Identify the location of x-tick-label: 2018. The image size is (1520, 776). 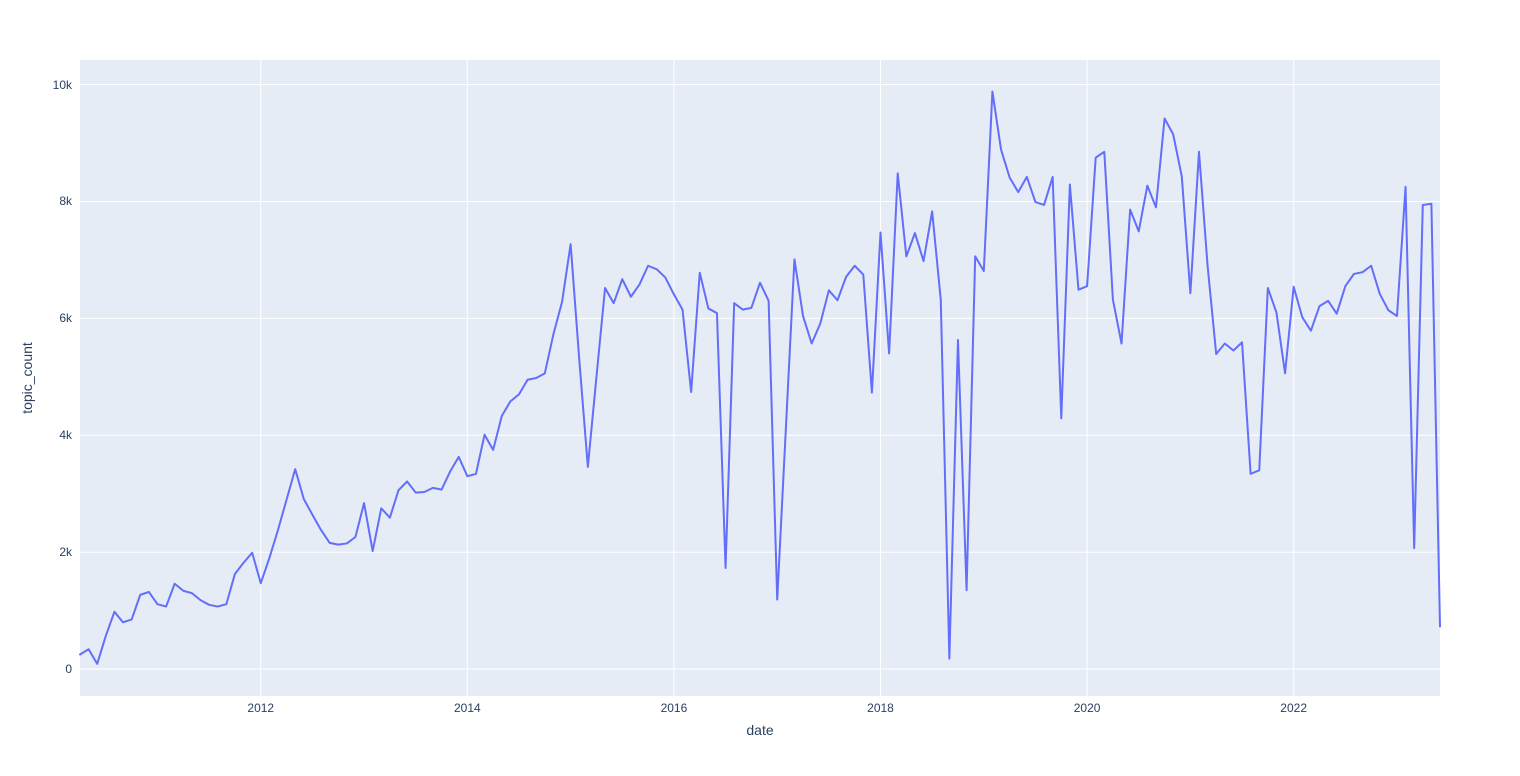
(880, 708).